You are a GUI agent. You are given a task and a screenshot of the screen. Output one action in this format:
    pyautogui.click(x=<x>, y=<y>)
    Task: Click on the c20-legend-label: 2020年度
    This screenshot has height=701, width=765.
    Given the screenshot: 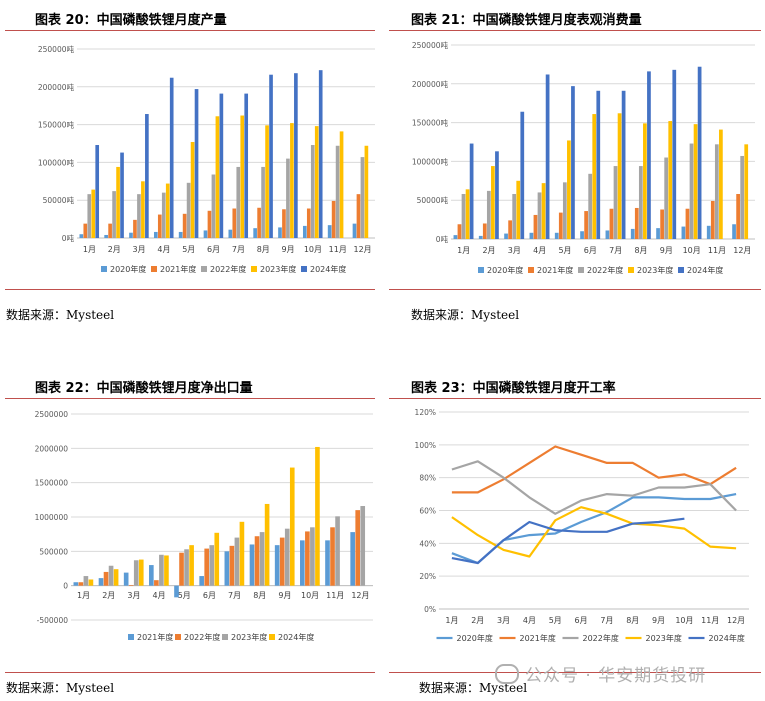 What is the action you would take?
    pyautogui.click(x=128, y=269)
    